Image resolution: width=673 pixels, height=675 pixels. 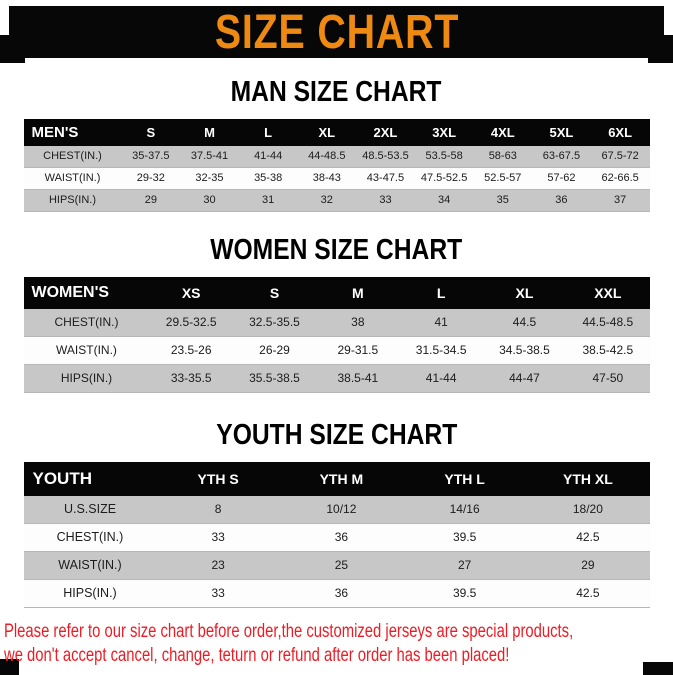 I want to click on section-title-women: WOMEN SIZE CHART, so click(x=336, y=250).